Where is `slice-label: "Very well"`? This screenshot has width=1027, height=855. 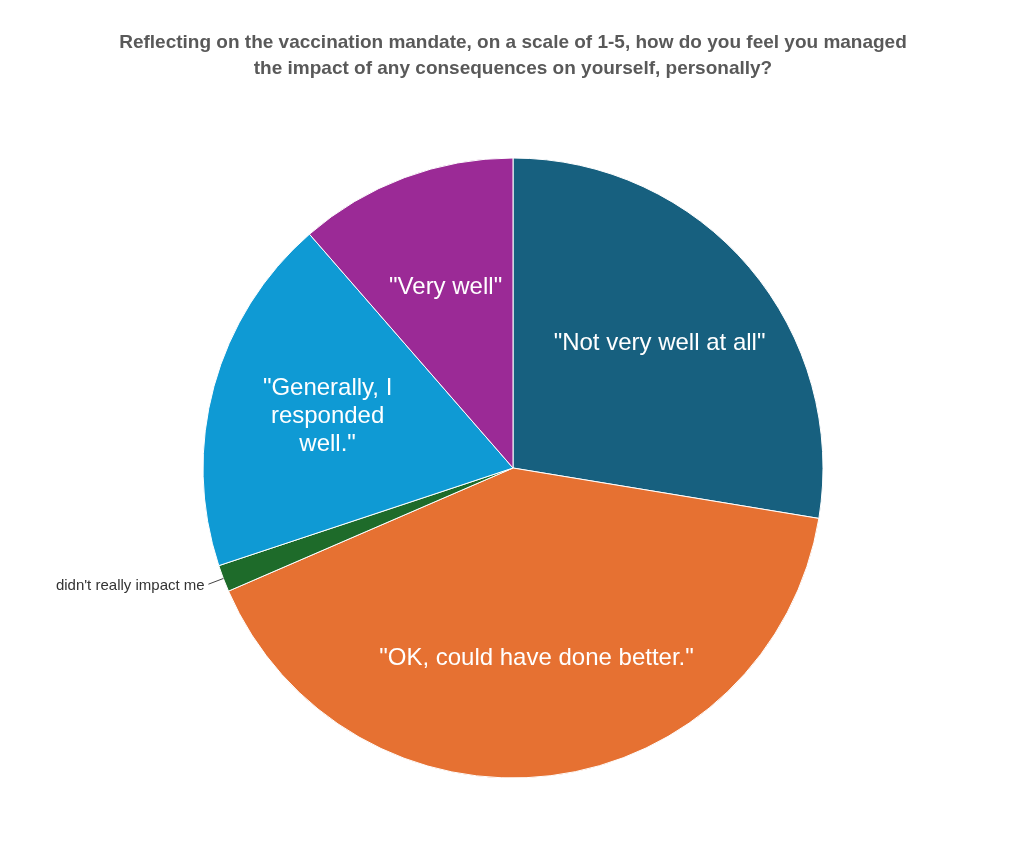
slice-label: "Very well" is located at coordinates (446, 286).